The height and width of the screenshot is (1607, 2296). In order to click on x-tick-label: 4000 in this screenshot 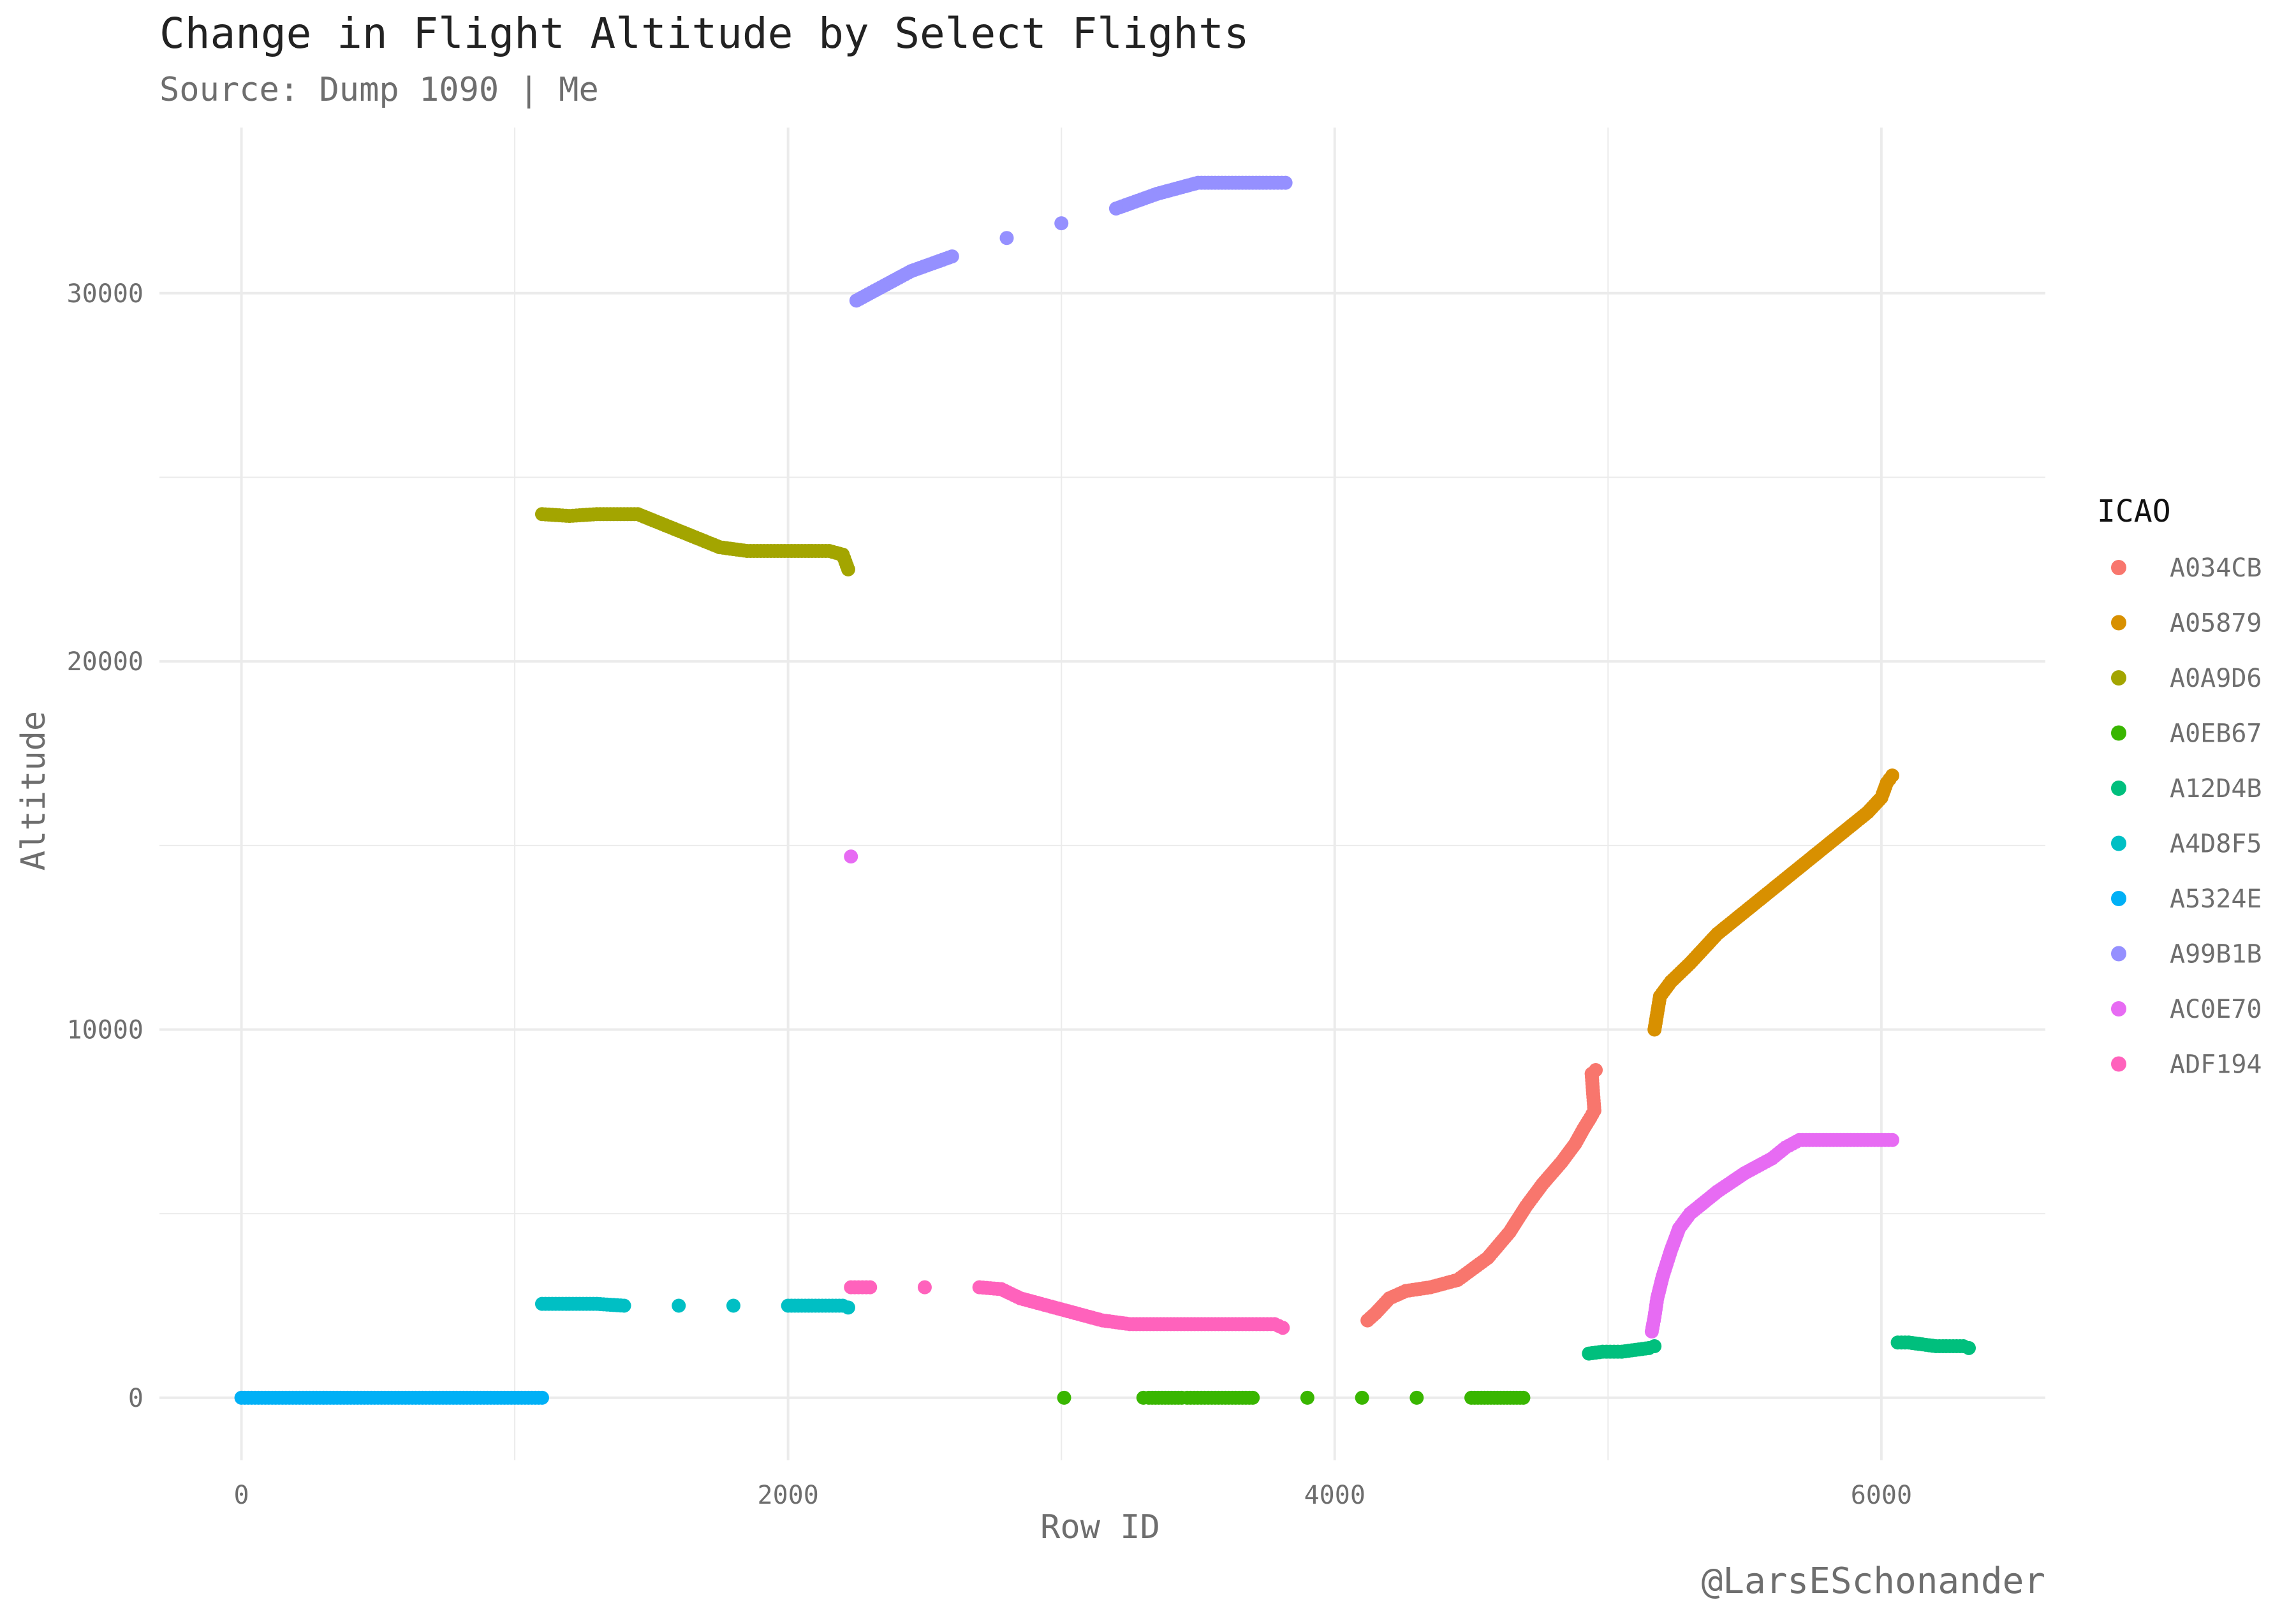, I will do `click(1334, 1495)`.